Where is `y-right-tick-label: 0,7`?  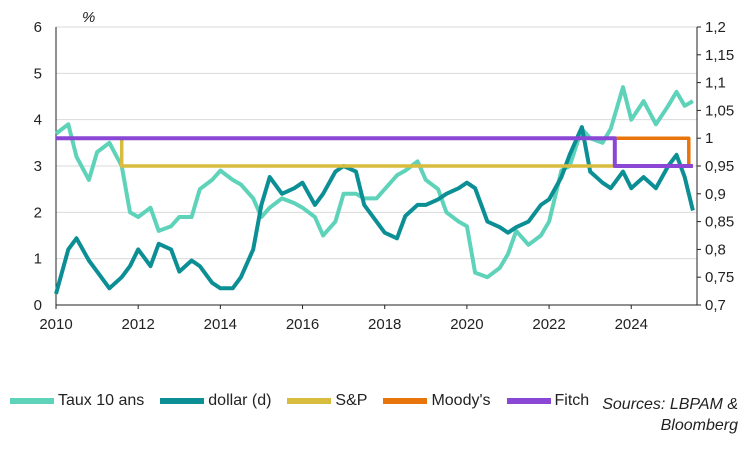
y-right-tick-label: 0,7 is located at coordinates (715, 305).